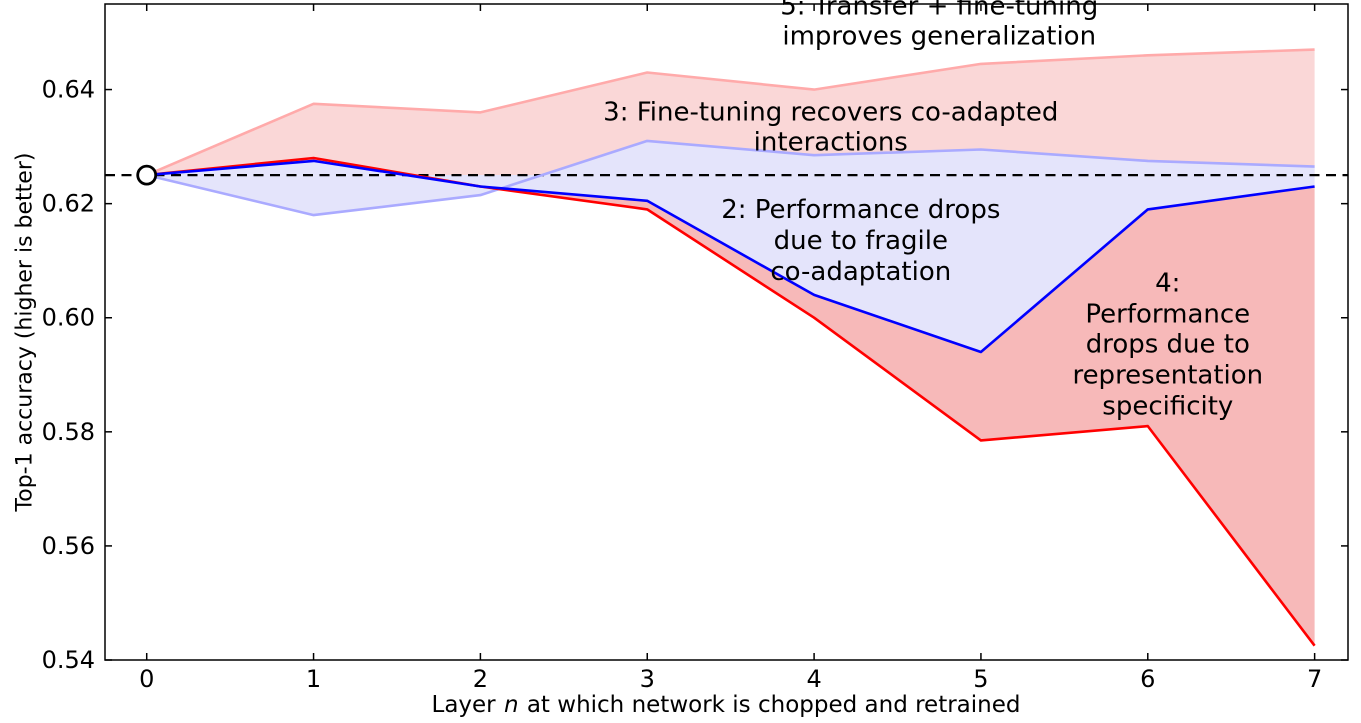 The height and width of the screenshot is (723, 1361). What do you see at coordinates (68, 204) in the screenshot?
I see `svg-text: 0.62` at bounding box center [68, 204].